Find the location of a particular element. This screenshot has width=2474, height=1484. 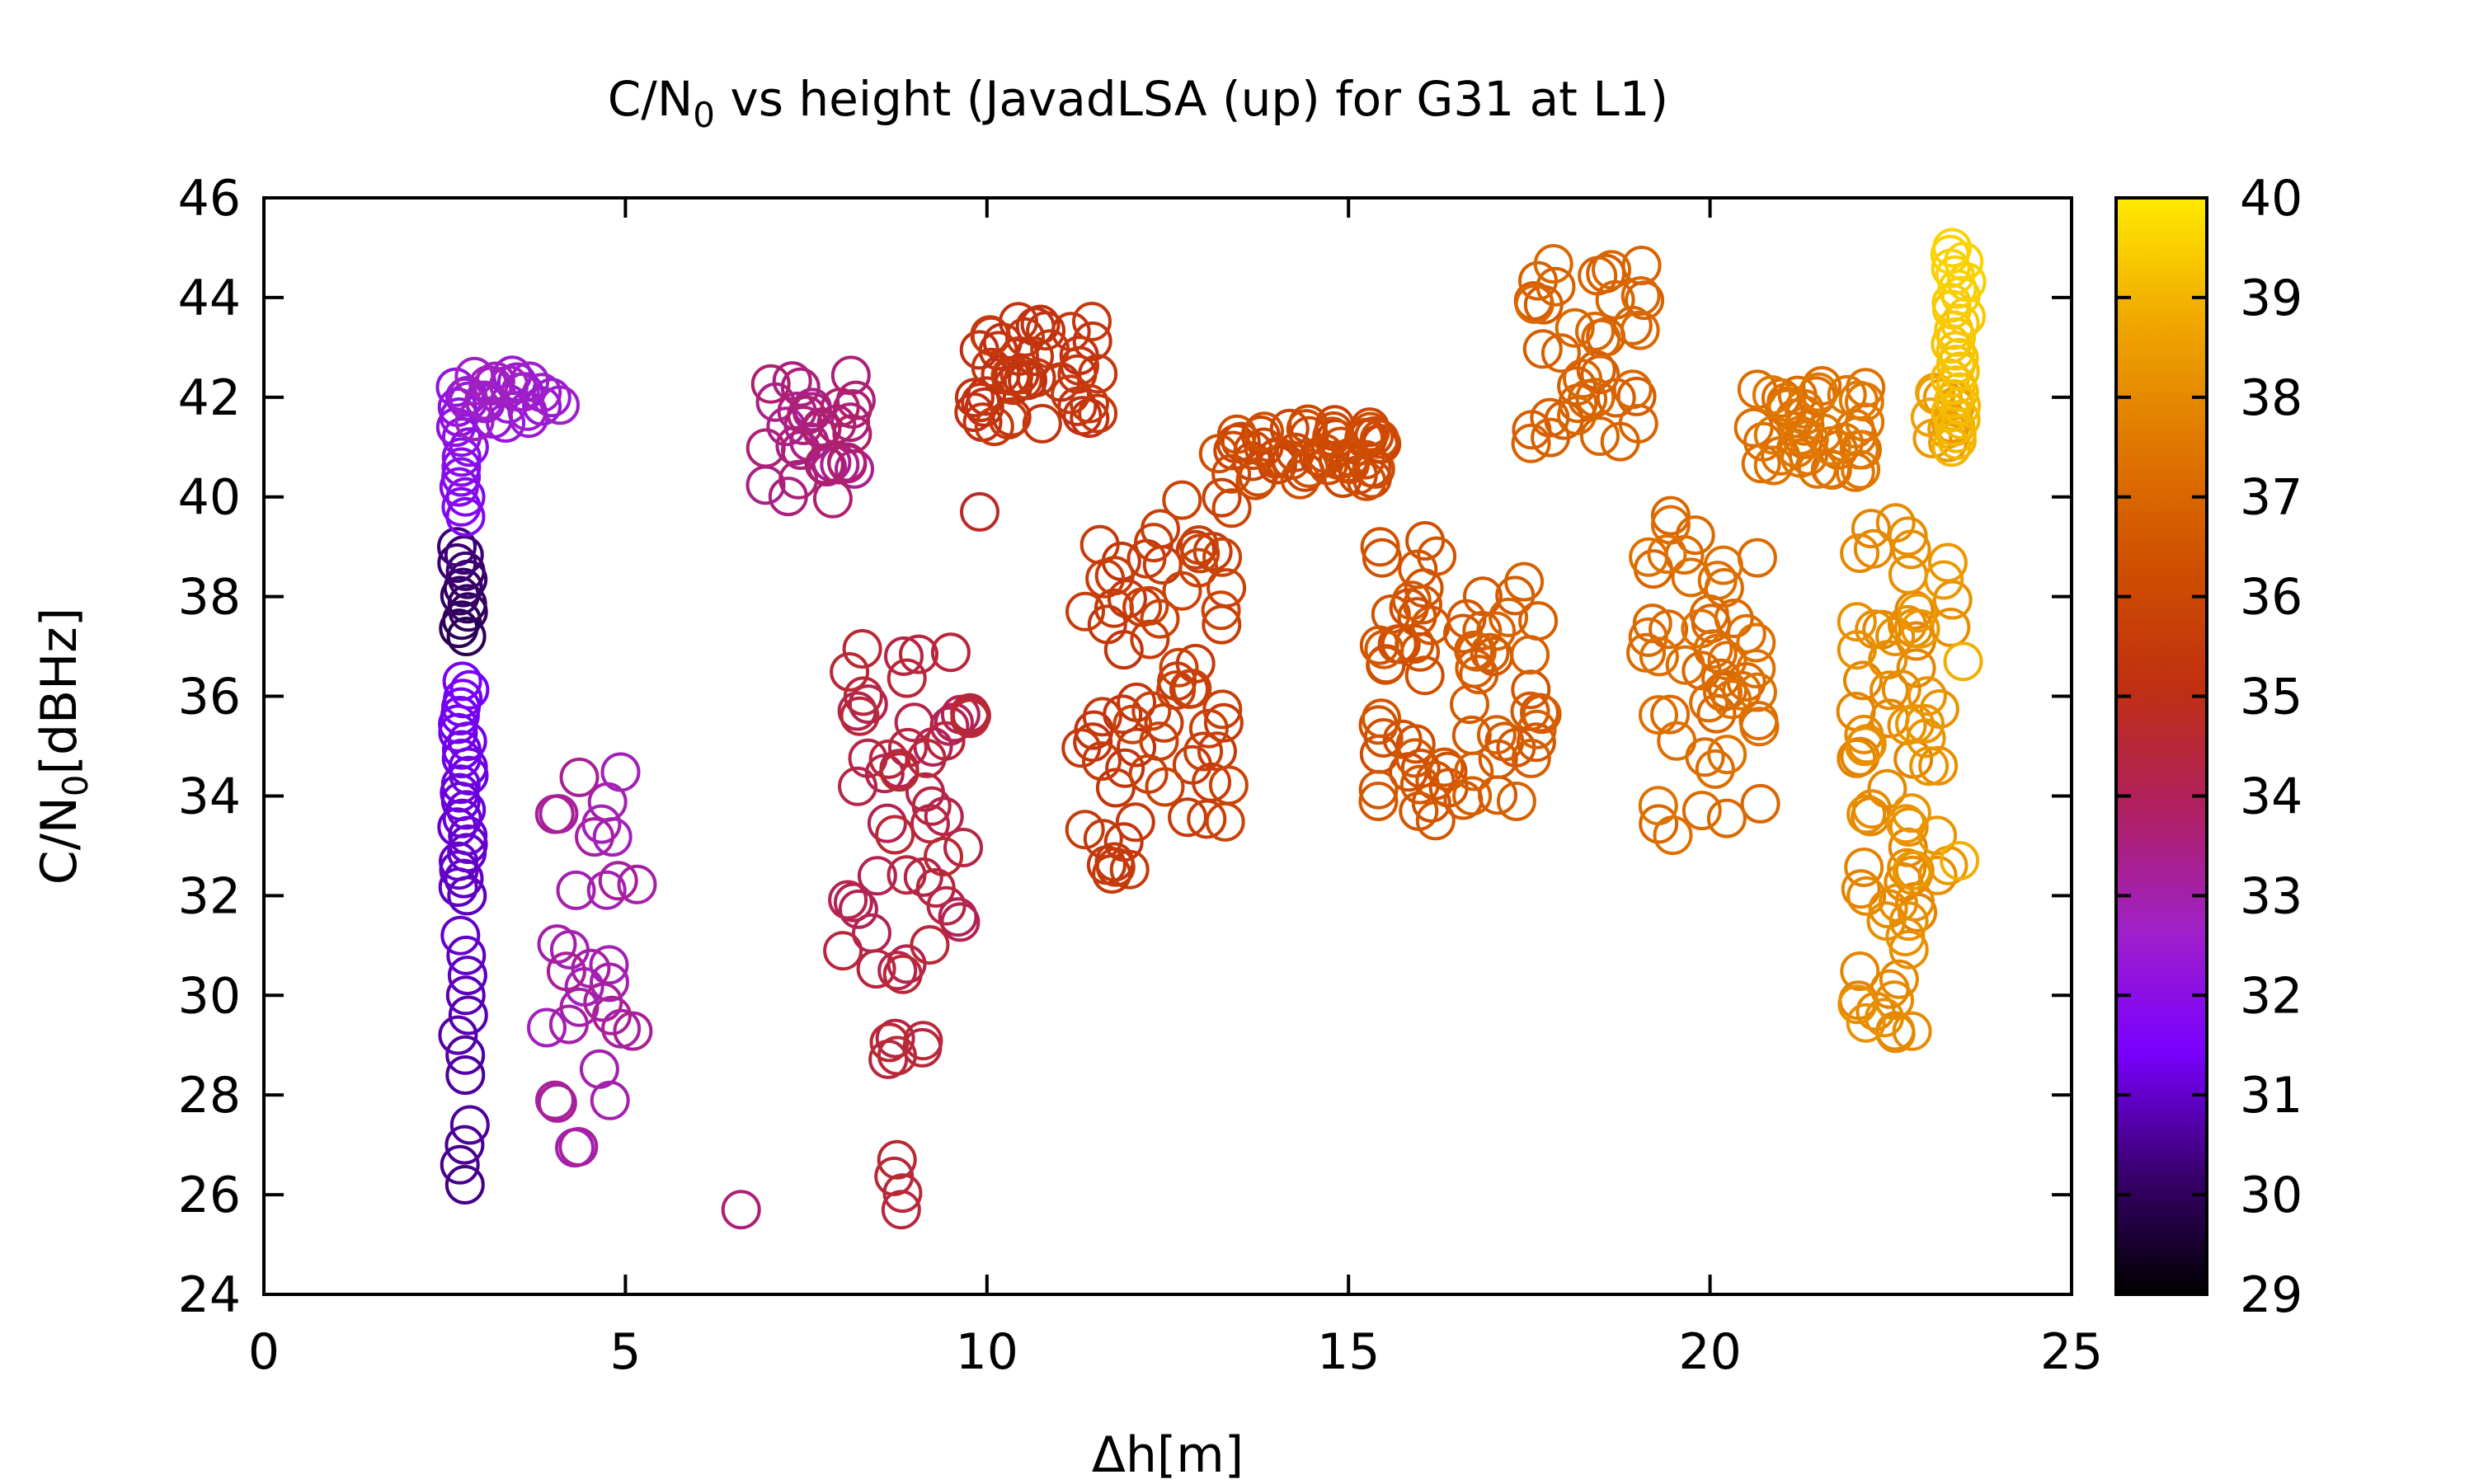

colorbar-tick-label: 40 is located at coordinates (2271, 199).